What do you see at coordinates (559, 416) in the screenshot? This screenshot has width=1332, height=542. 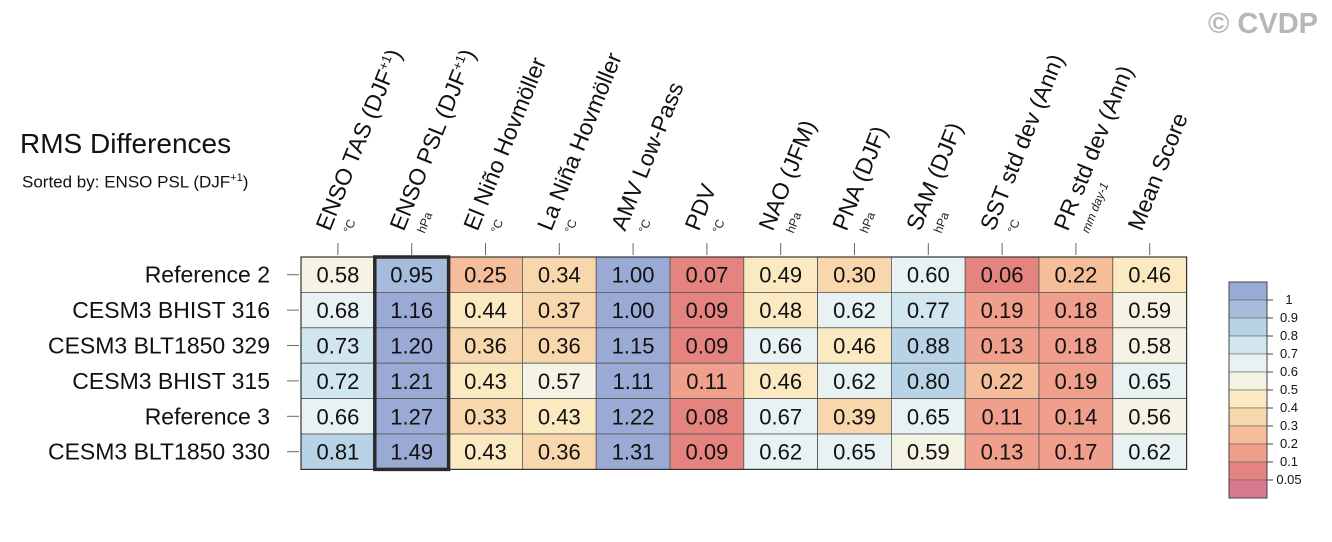 I see `cell-value-label: 0.43` at bounding box center [559, 416].